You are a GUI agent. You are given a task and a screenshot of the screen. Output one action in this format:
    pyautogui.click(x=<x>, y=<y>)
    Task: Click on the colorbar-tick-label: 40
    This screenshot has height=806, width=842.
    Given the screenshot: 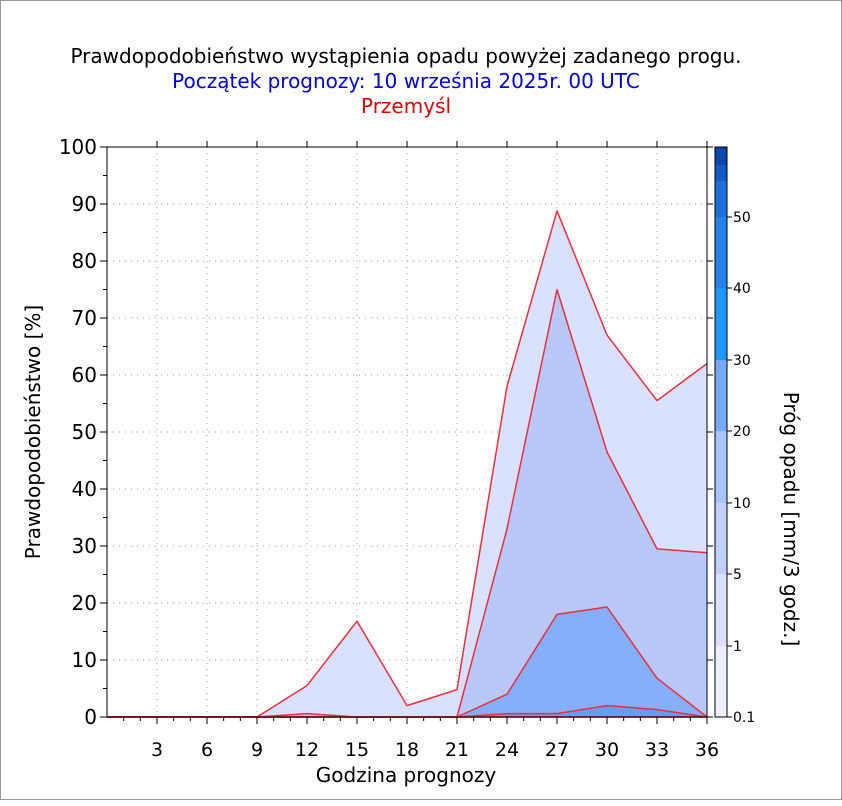 What is the action you would take?
    pyautogui.click(x=742, y=289)
    